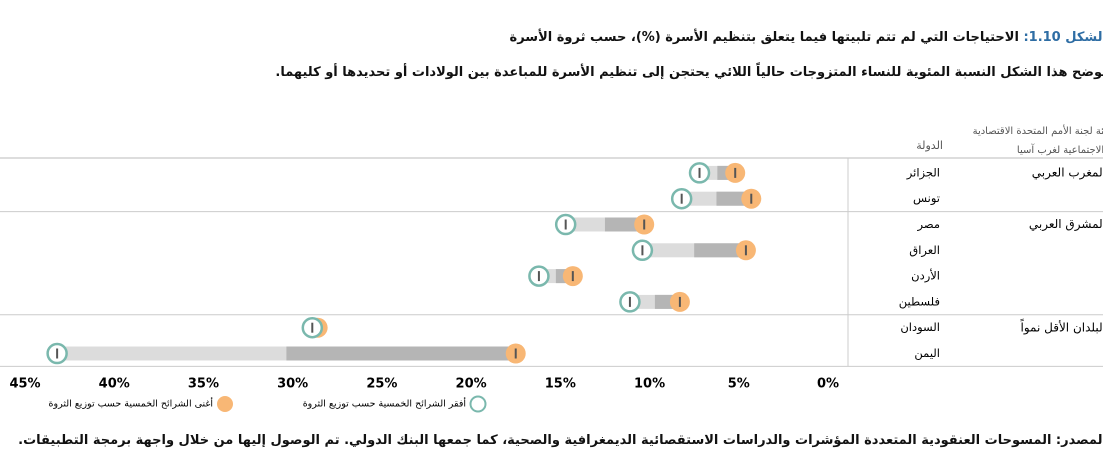  I want to click on group-label: المغرب العربي, so click(1067, 173).